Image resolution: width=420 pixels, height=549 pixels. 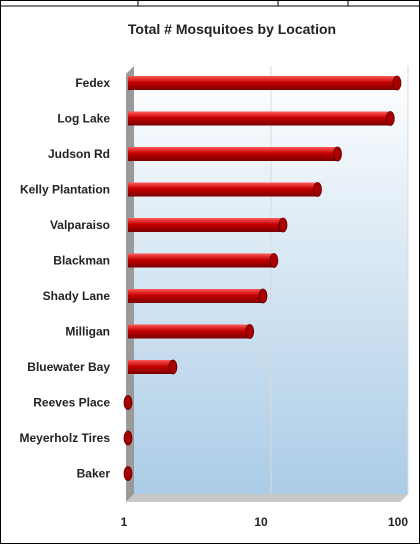 What do you see at coordinates (65, 438) in the screenshot?
I see `category-label: Meyerholz Tires` at bounding box center [65, 438].